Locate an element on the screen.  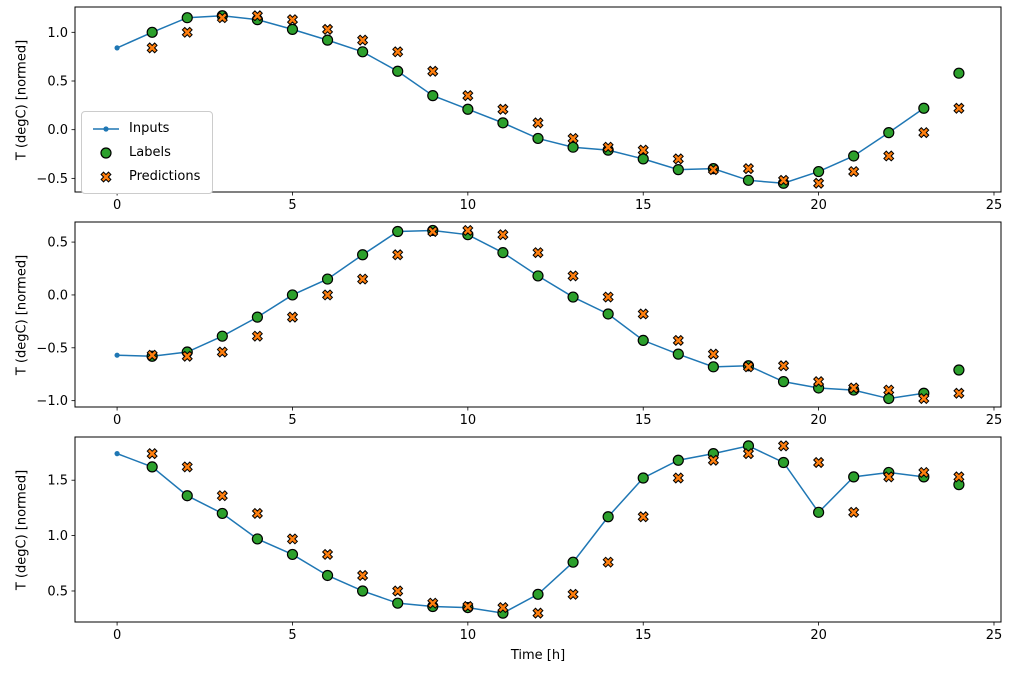
legend-item-predictions: Predictions is located at coordinates (145, 176).